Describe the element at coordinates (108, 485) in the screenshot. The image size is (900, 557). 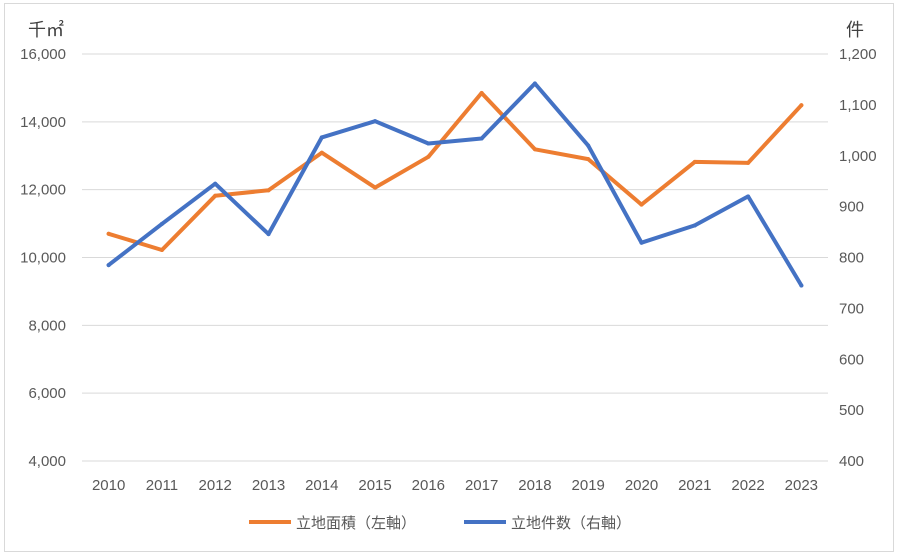
I see `x-tick-label: 2010` at that location.